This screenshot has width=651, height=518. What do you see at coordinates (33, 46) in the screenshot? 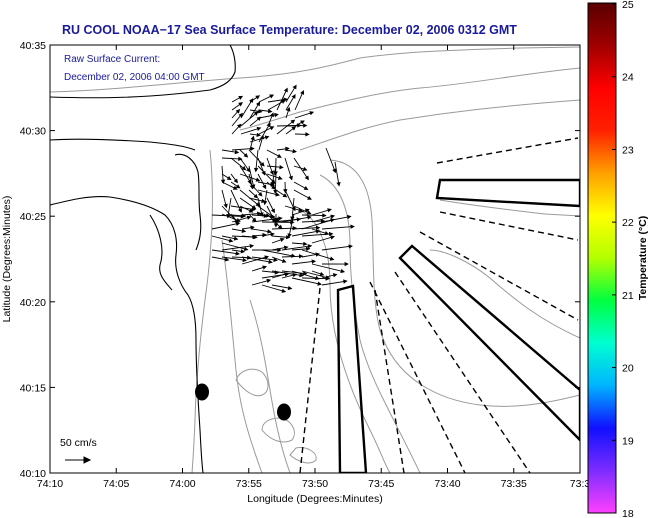
I see `y-tick-label: 40:35` at bounding box center [33, 46].